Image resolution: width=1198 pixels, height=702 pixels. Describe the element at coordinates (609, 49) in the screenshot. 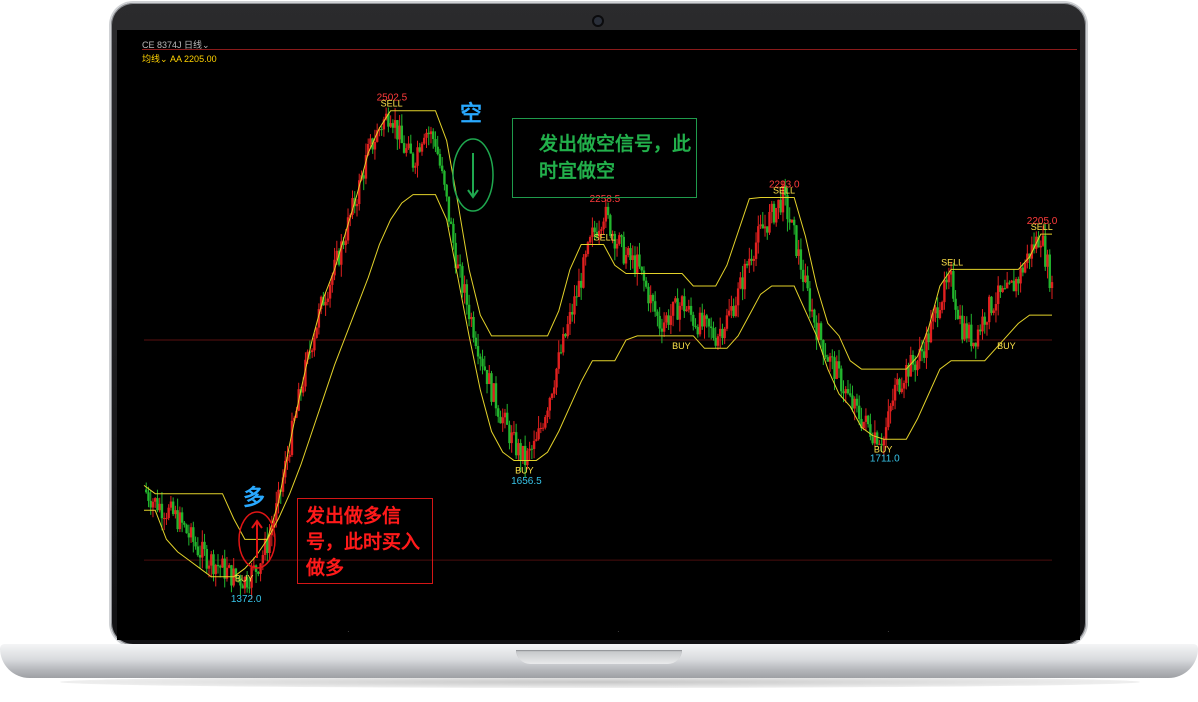

I see `header-divider` at that location.